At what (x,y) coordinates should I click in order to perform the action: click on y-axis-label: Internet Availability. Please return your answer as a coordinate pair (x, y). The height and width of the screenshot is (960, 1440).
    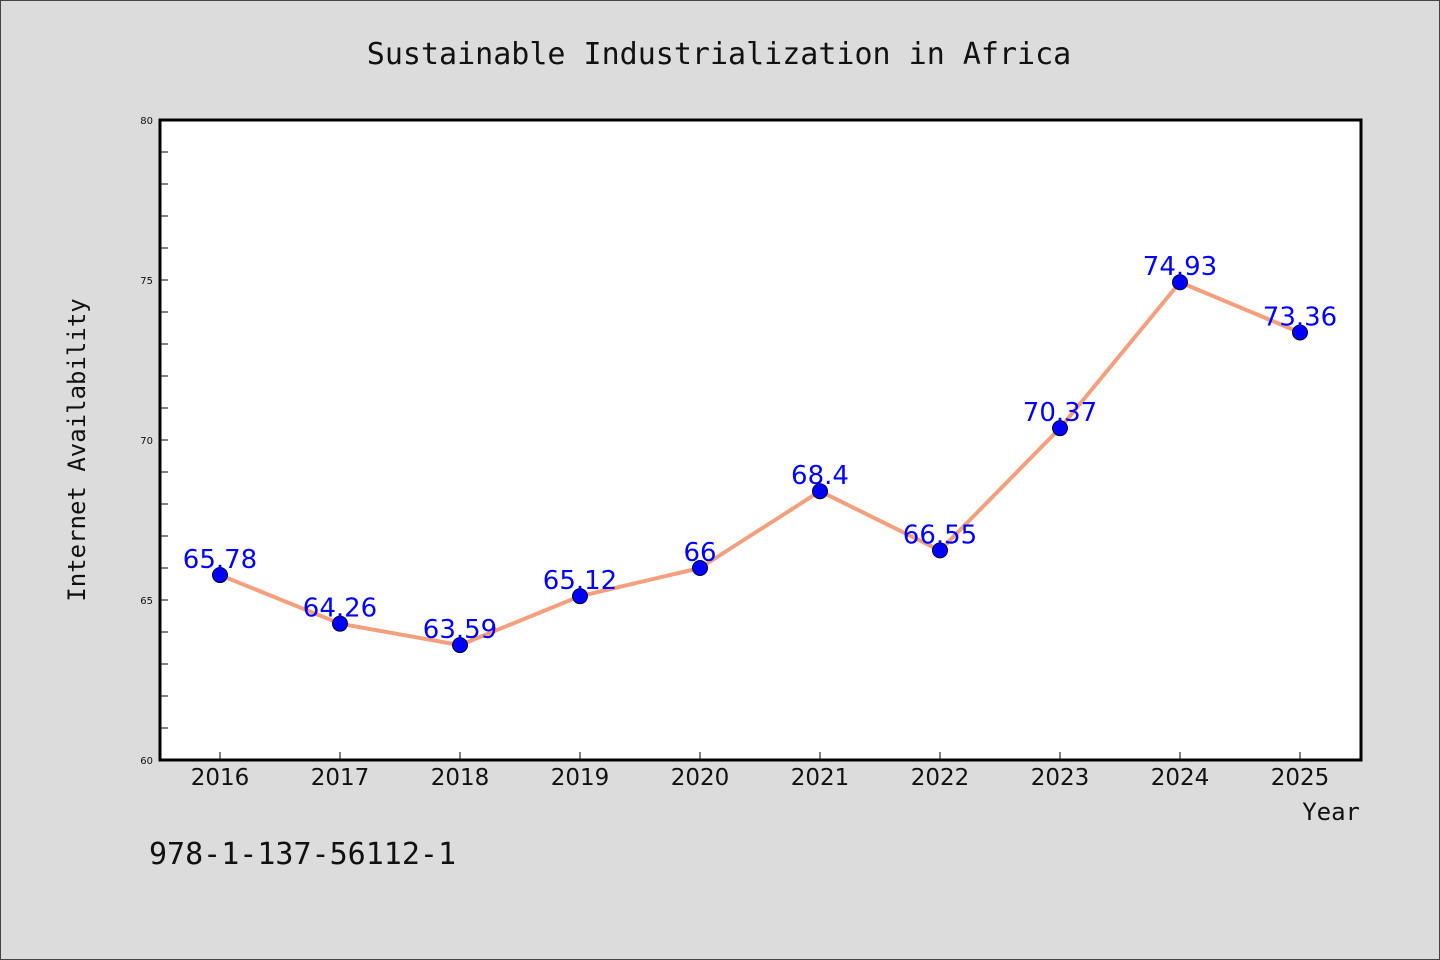
    Looking at the image, I should click on (77, 449).